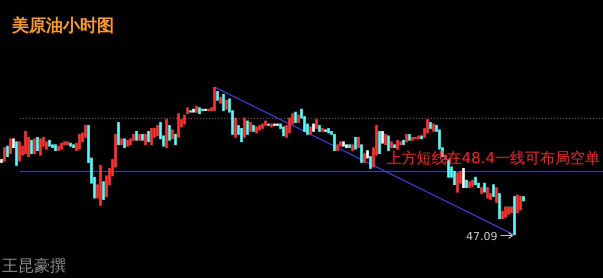 The width and height of the screenshot is (603, 278). I want to click on chart-title: 美原油小时图, so click(62, 26).